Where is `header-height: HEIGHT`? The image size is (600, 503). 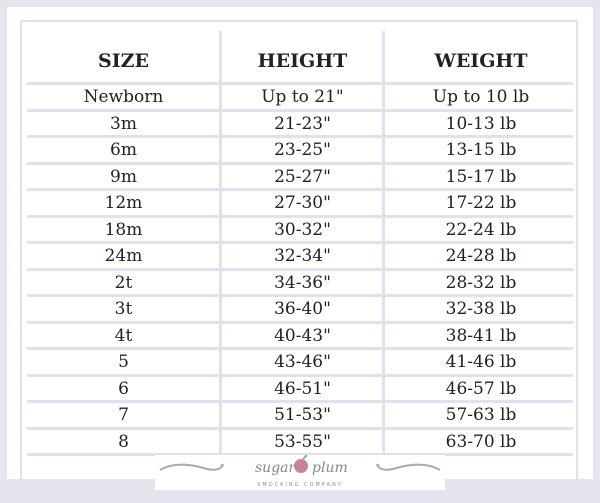 header-height: HEIGHT is located at coordinates (302, 61).